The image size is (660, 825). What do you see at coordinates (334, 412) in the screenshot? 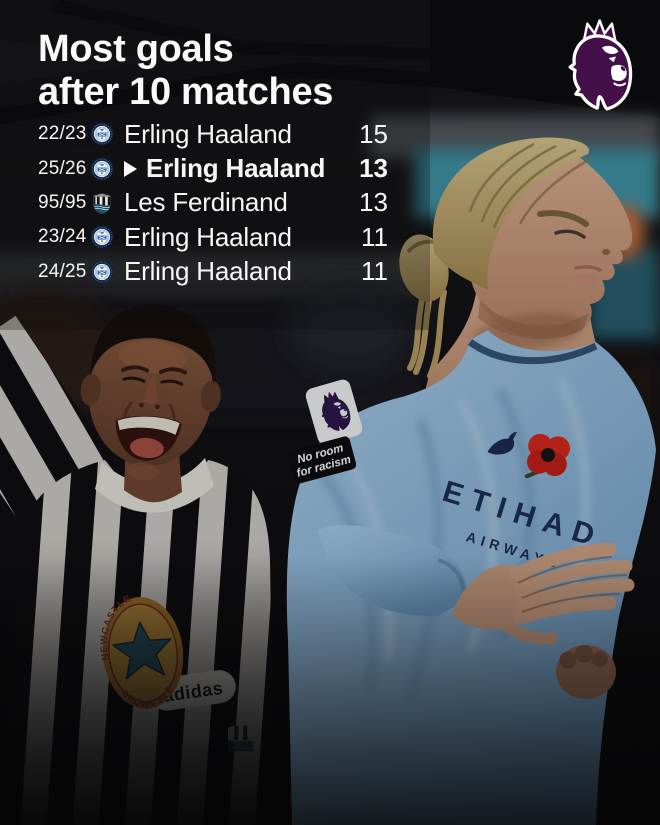
I see `pl-sleeve-patch` at bounding box center [334, 412].